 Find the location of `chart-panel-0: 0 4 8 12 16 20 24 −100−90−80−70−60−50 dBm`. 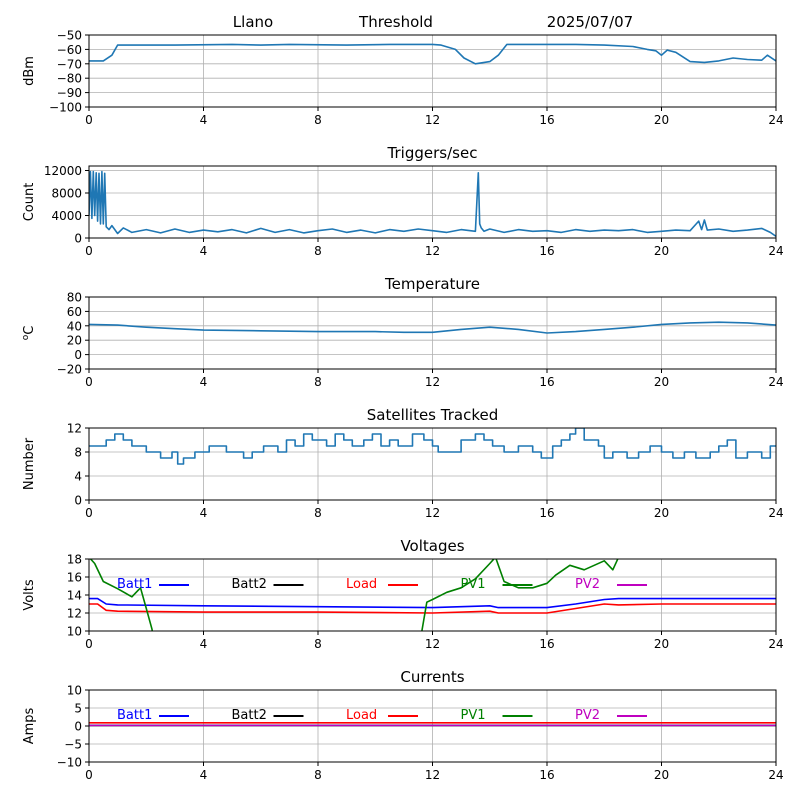

chart-panel-0: 0 4 8 12 16 20 24 −100−90−80−70−60−50 dBm is located at coordinates (403, 78).